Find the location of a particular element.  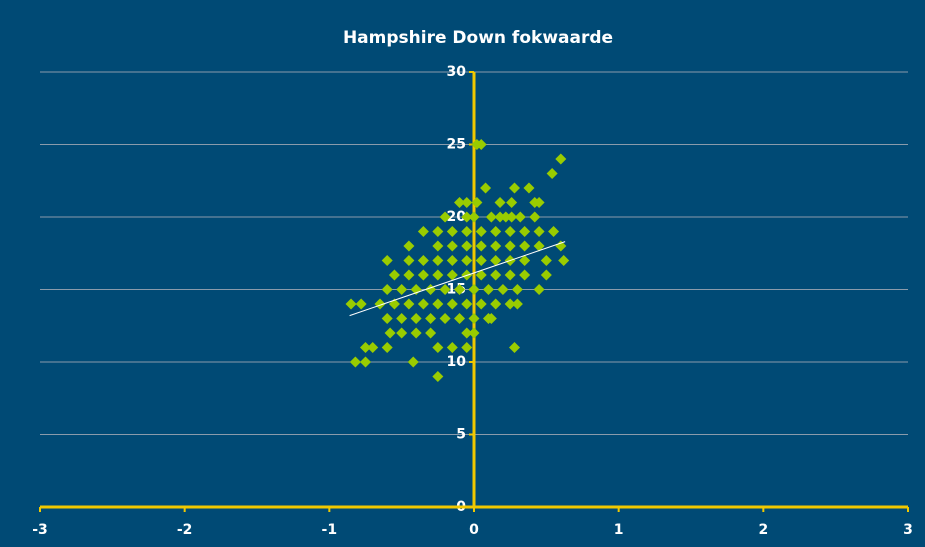

x-tick-label: 3 is located at coordinates (908, 530).